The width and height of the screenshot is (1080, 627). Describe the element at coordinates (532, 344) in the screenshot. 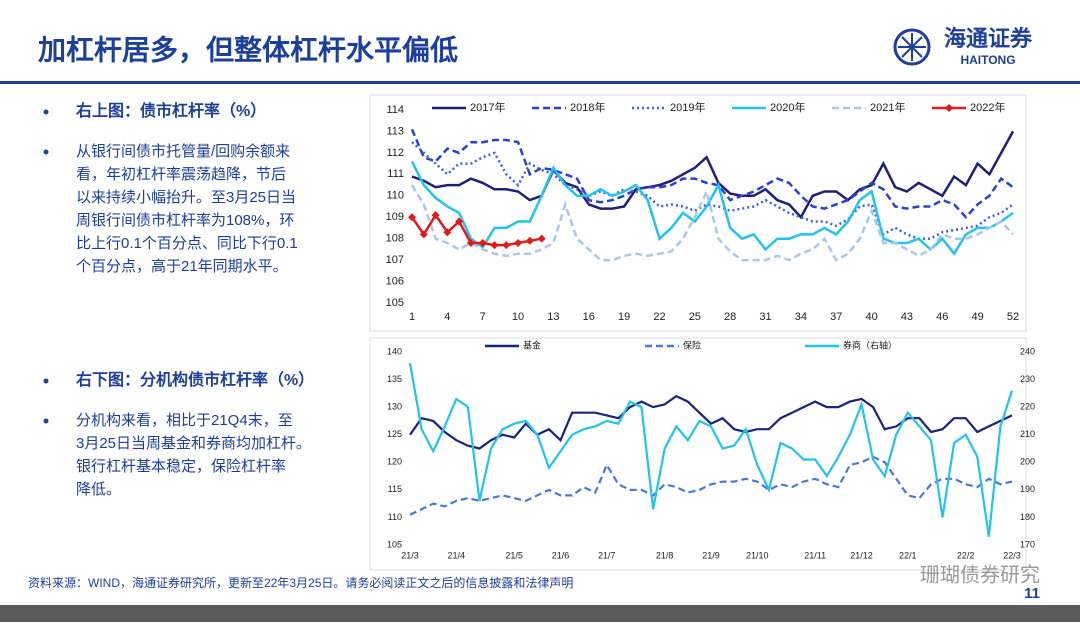

I see `legend-label: 基金` at that location.